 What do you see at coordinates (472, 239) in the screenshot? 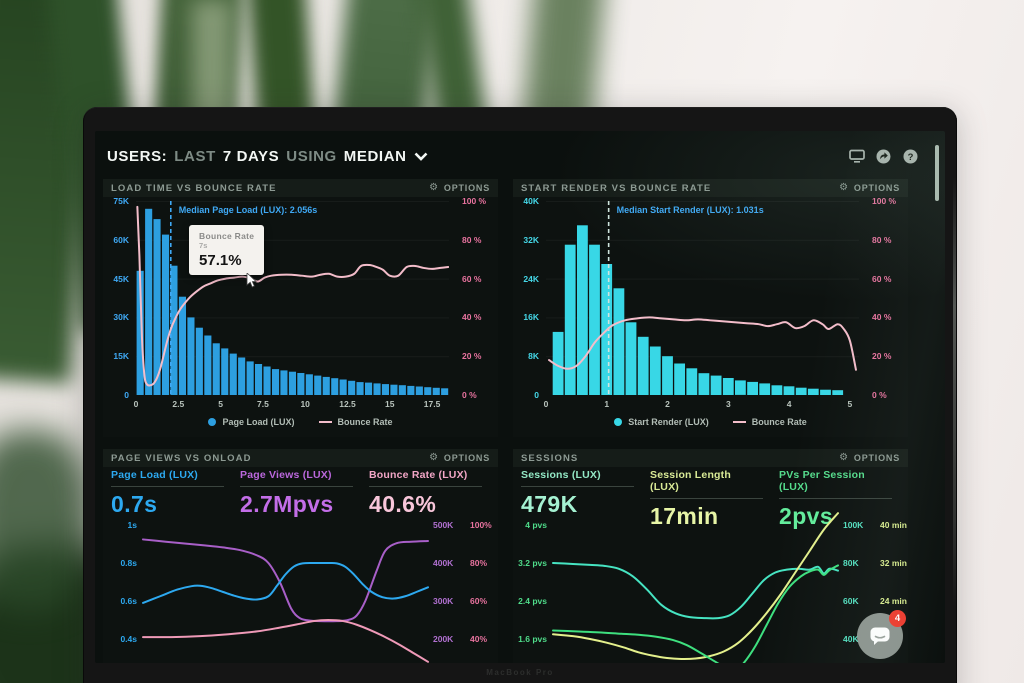
I see `y-axis-label: 80 %` at bounding box center [472, 239].